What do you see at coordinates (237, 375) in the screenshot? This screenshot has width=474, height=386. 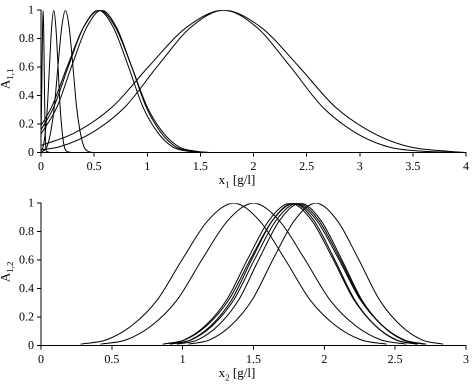 I see `x-axis-title: x$_{2}$ [g/l]` at bounding box center [237, 375].